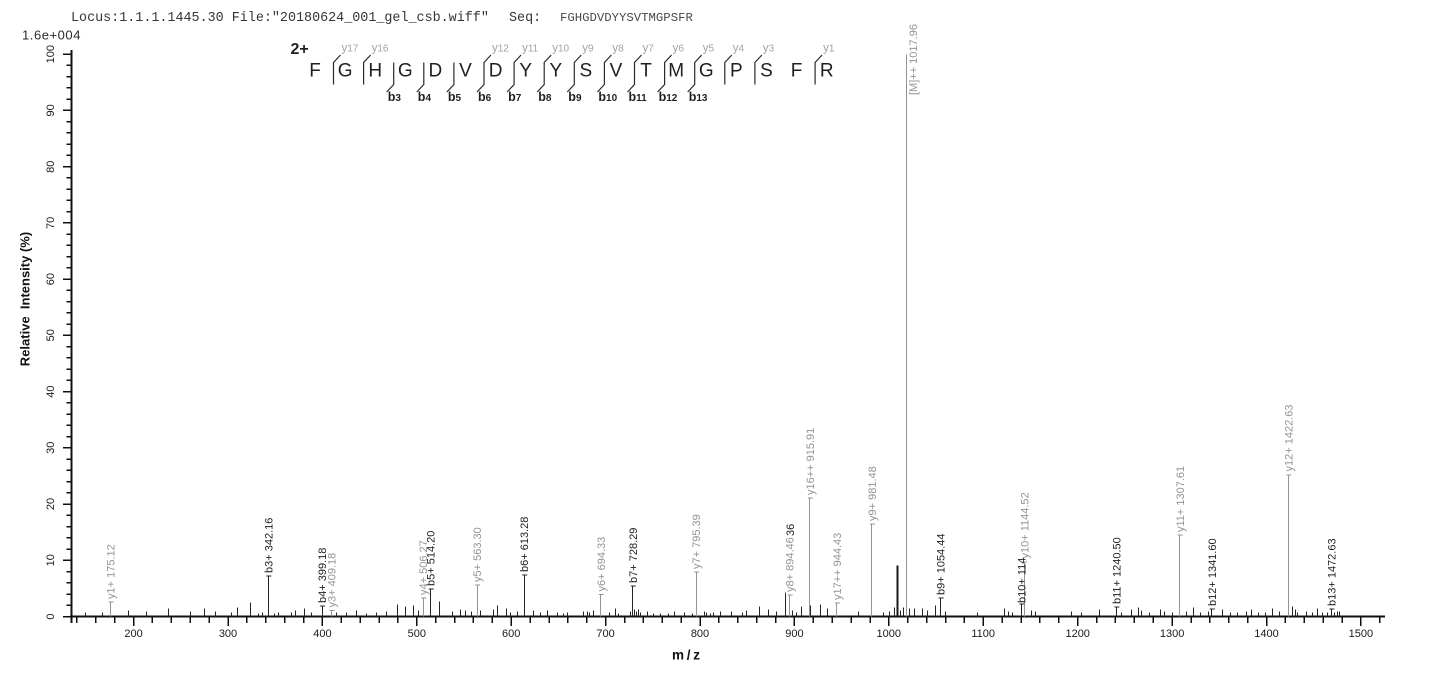 This screenshot has height=676, width=1436. Describe the element at coordinates (525, 544) in the screenshot. I see `svg-text: b6+ 613.28` at that location.